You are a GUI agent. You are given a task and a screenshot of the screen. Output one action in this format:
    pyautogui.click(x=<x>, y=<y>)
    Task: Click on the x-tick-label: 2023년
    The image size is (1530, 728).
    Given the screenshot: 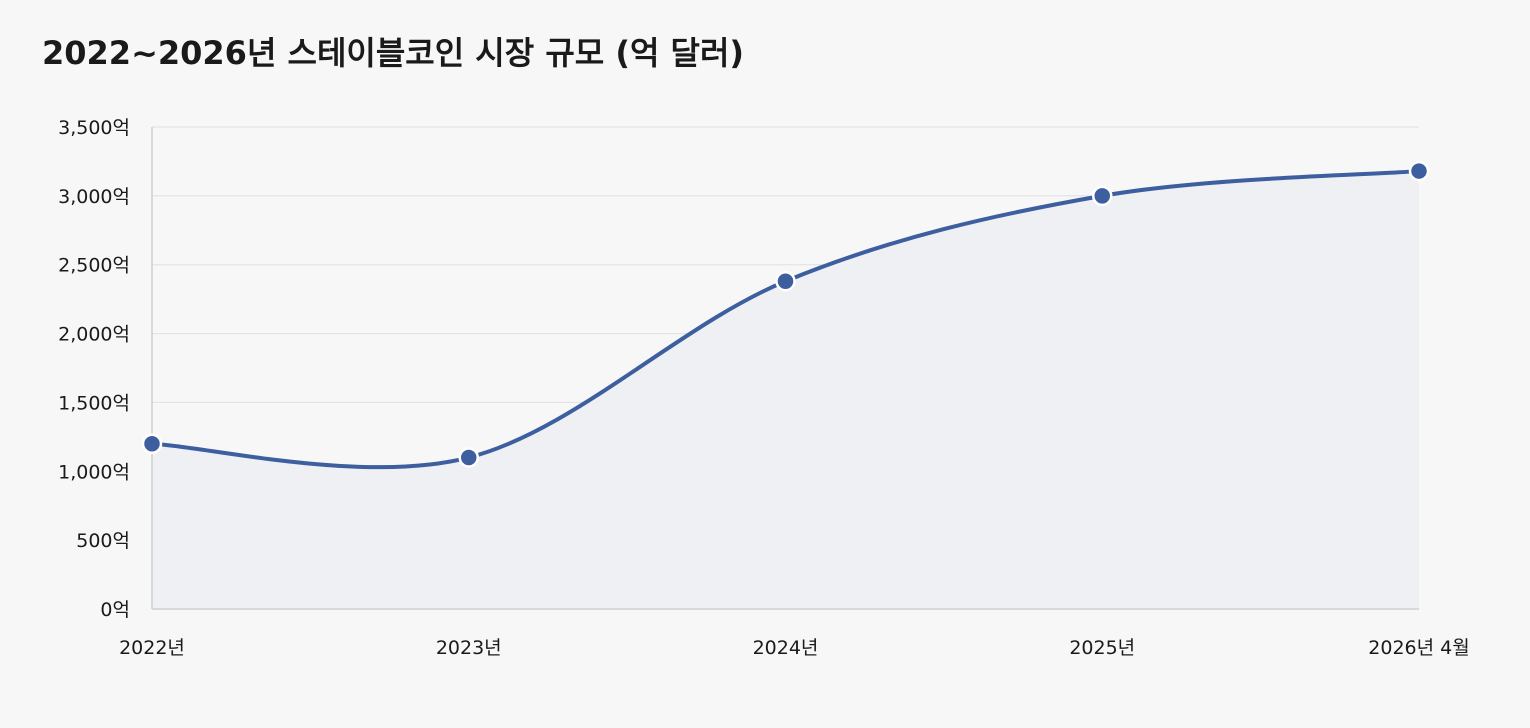 What is the action you would take?
    pyautogui.click(x=469, y=648)
    